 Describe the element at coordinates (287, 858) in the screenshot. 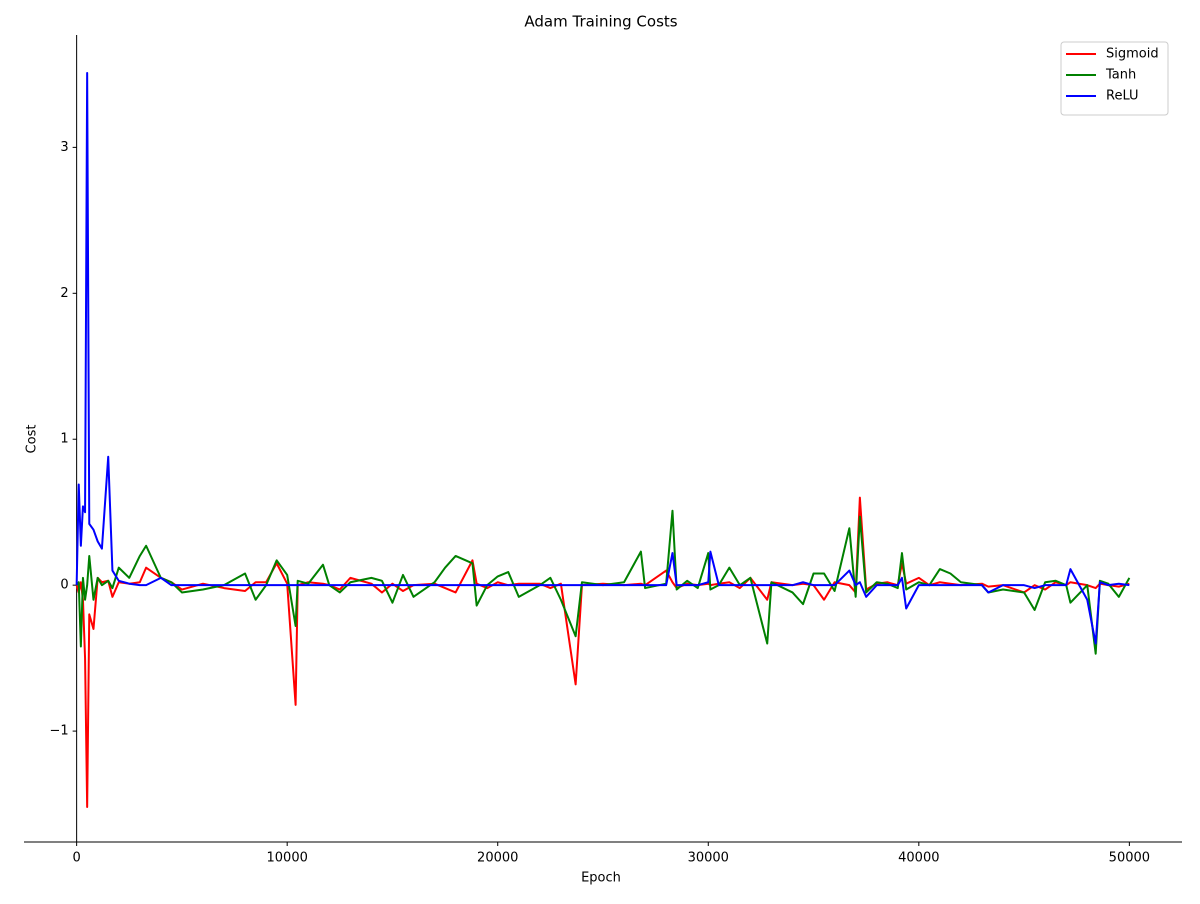

I see `x-tick-label: 10000` at that location.